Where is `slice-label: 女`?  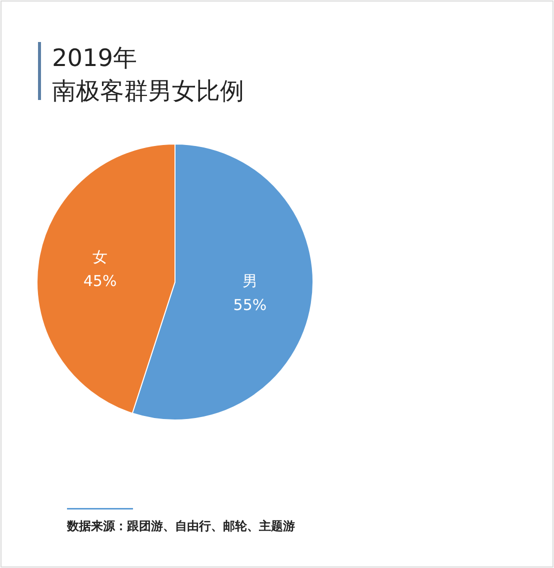 slice-label: 女 is located at coordinates (100, 257).